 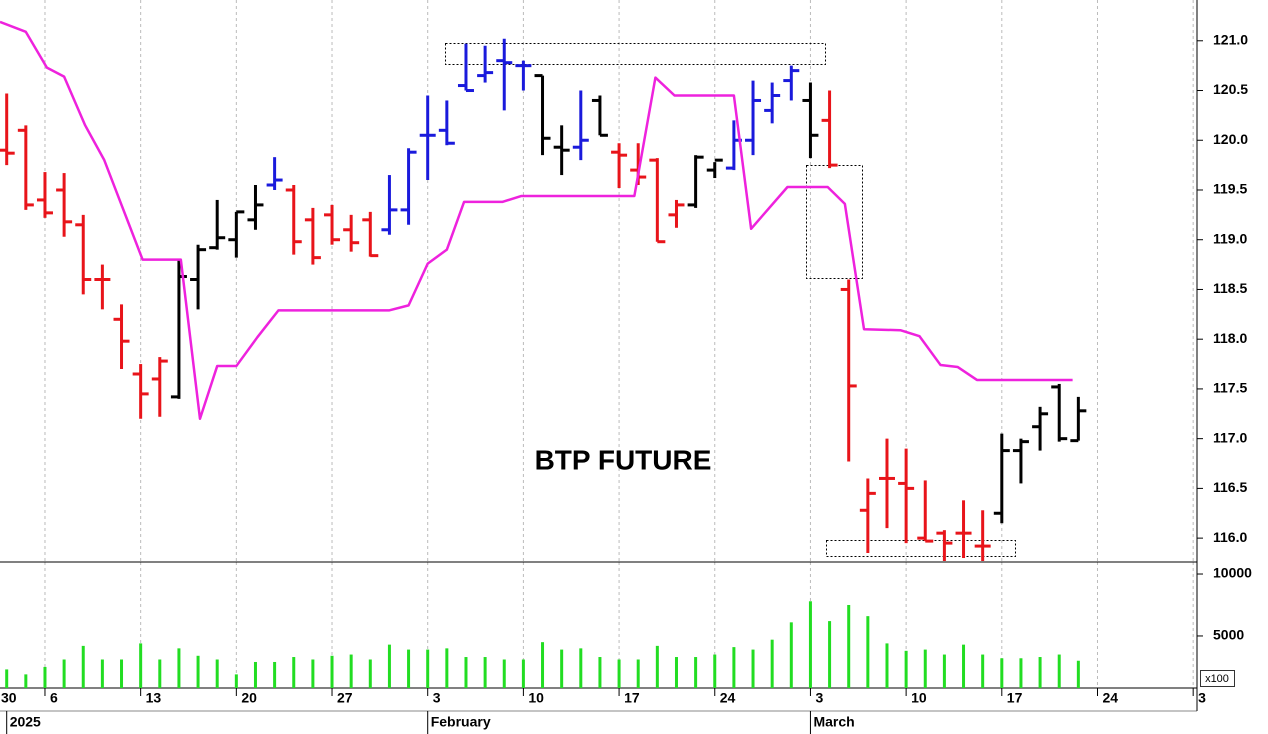 What do you see at coordinates (1228, 635) in the screenshot?
I see `y-tick-label: 5000` at bounding box center [1228, 635].